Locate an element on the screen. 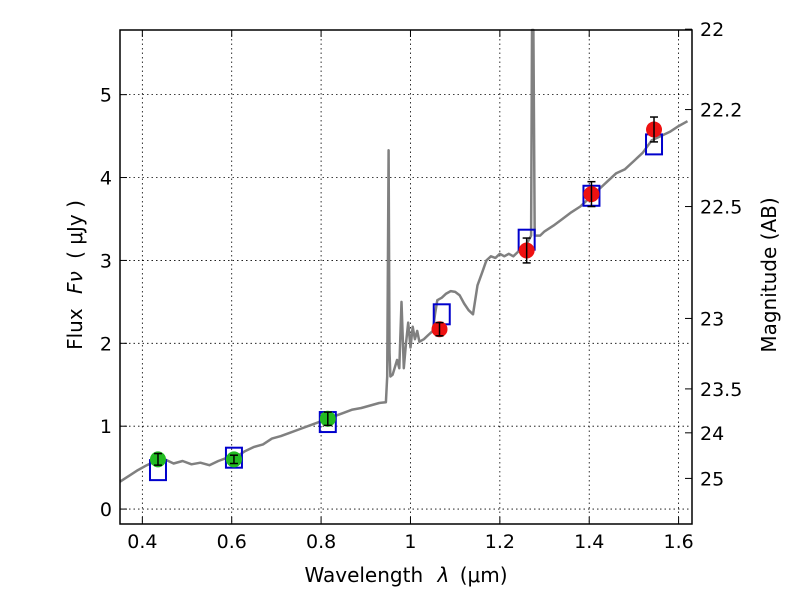  y2-tick-label: 22 is located at coordinates (712, 30).